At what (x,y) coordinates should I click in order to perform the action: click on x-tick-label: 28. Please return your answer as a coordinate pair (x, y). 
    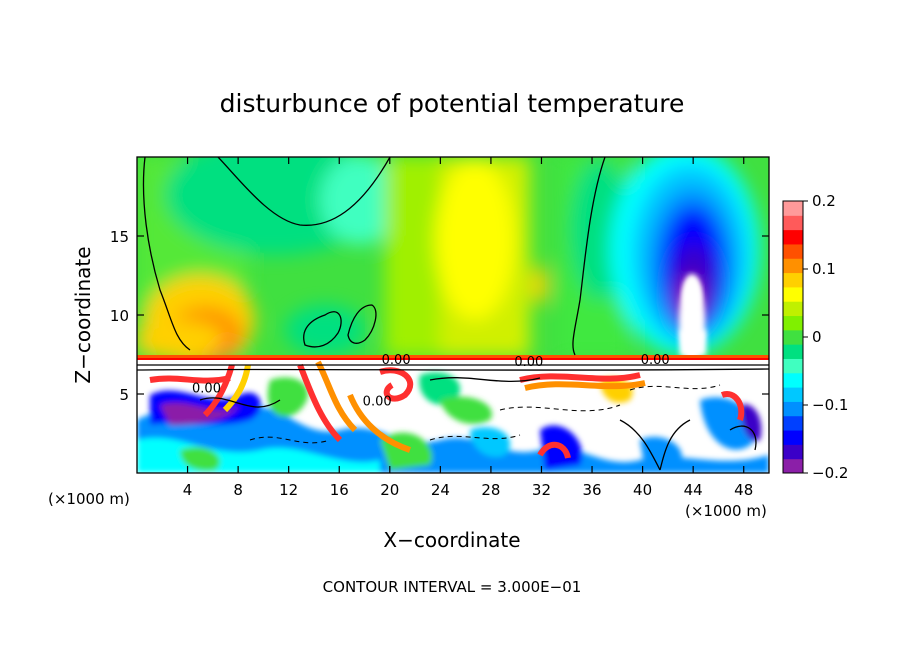
    Looking at the image, I should click on (490, 490).